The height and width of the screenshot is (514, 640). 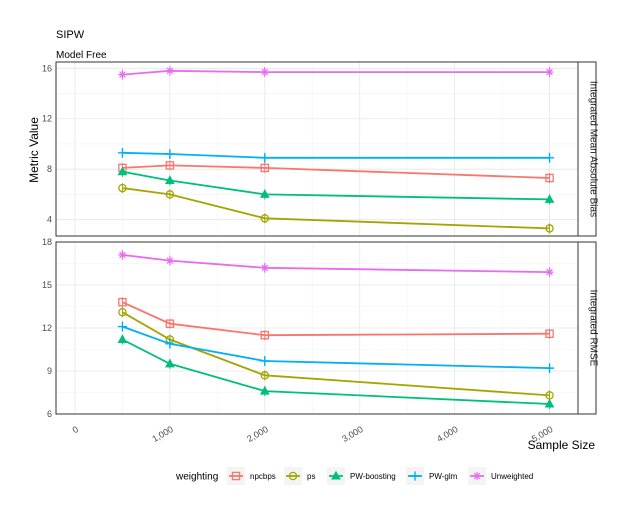 I want to click on strip-label: Integrated Mean Absolute Bias, so click(x=593, y=149).